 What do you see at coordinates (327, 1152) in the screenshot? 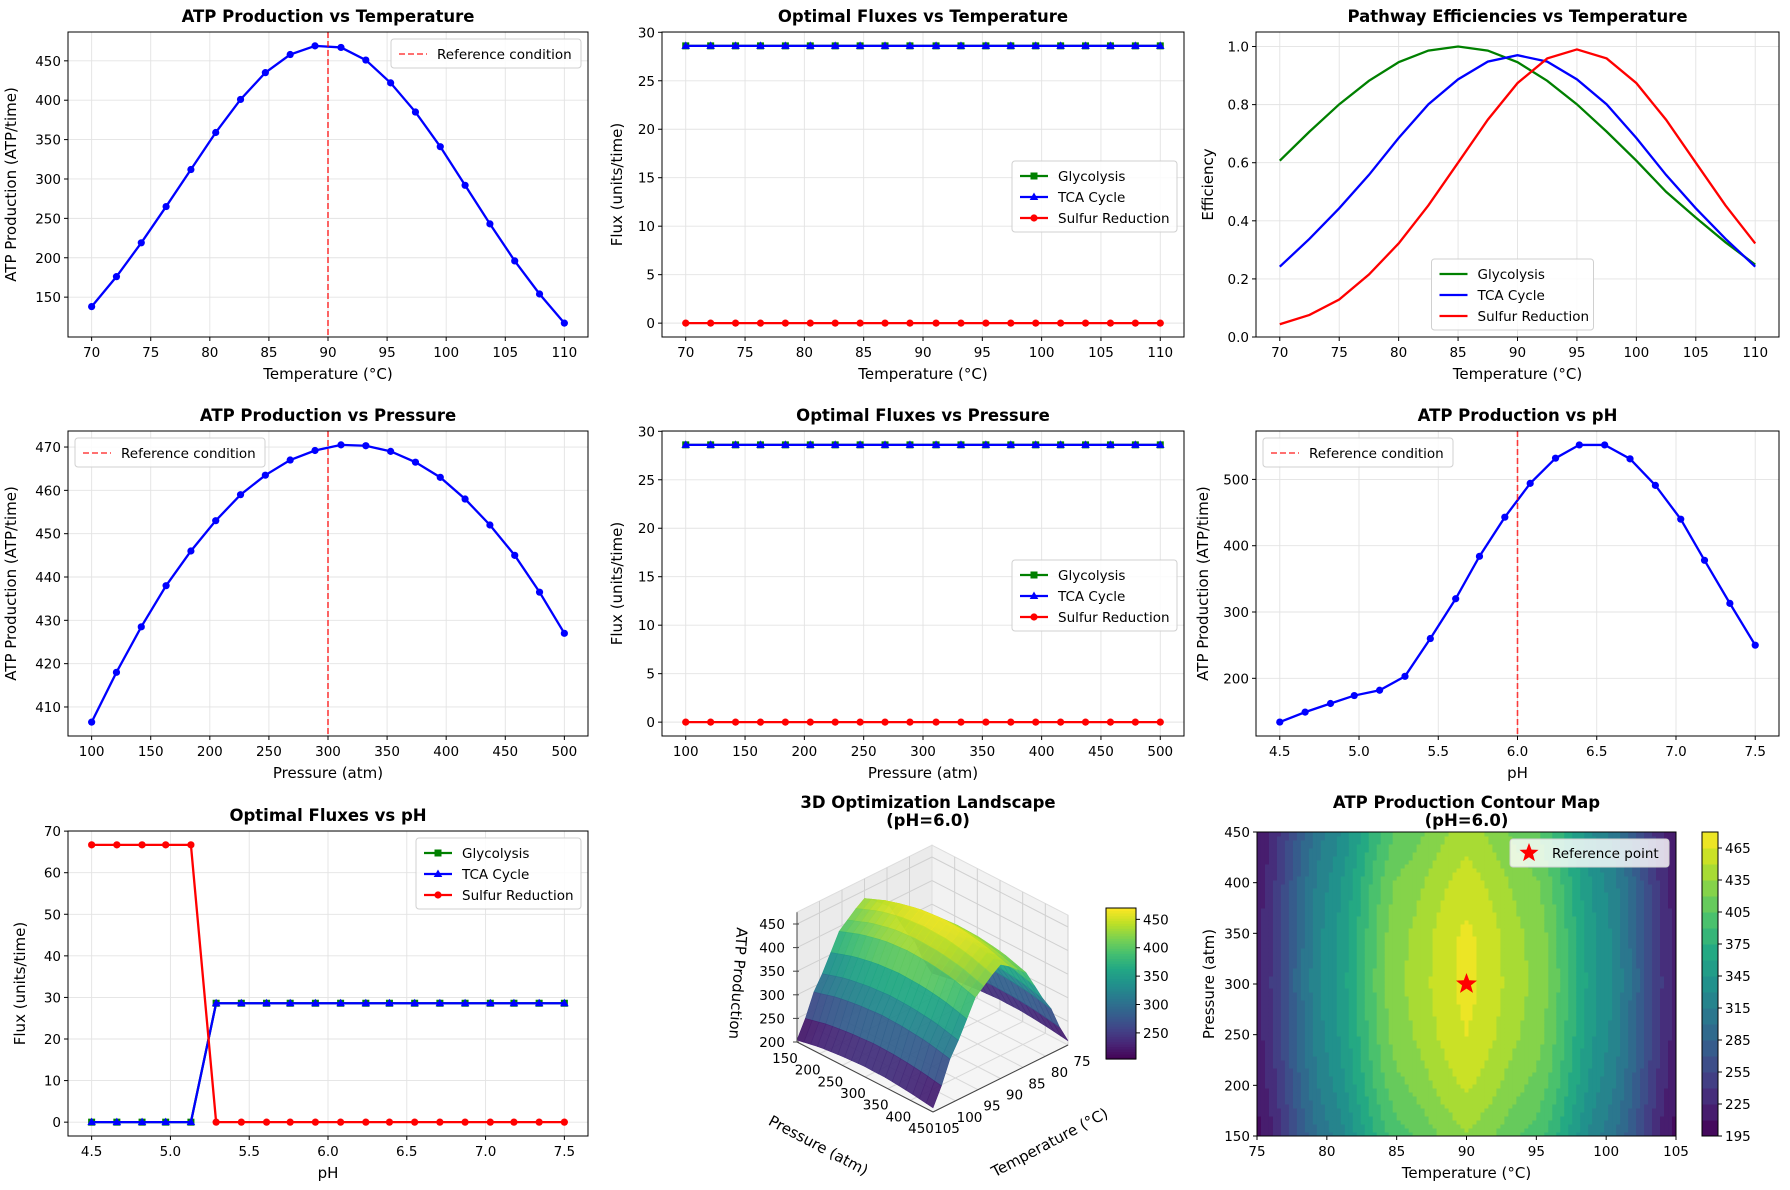
I see `x-tick-label: 6.0` at bounding box center [327, 1152].